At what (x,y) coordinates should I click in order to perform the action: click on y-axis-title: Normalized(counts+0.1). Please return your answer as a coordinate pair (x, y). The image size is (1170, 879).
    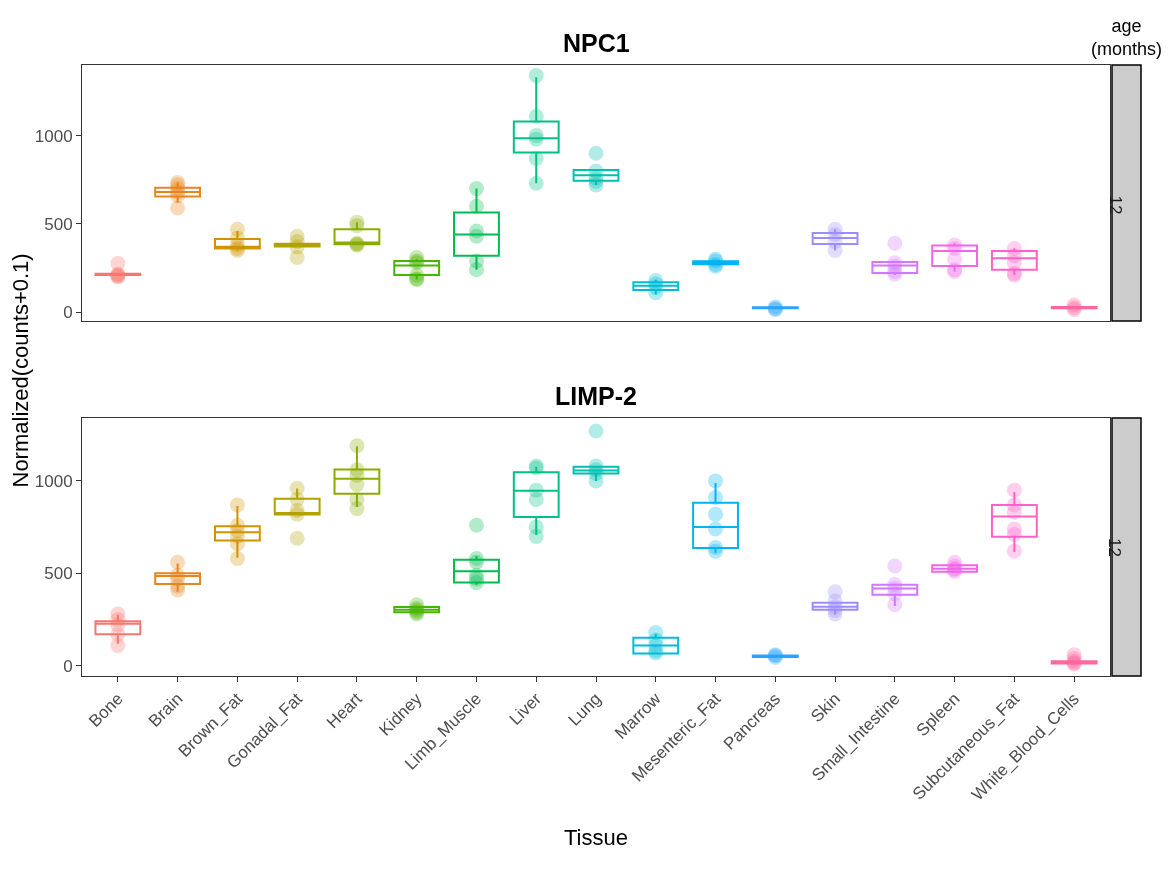
    Looking at the image, I should click on (20, 370).